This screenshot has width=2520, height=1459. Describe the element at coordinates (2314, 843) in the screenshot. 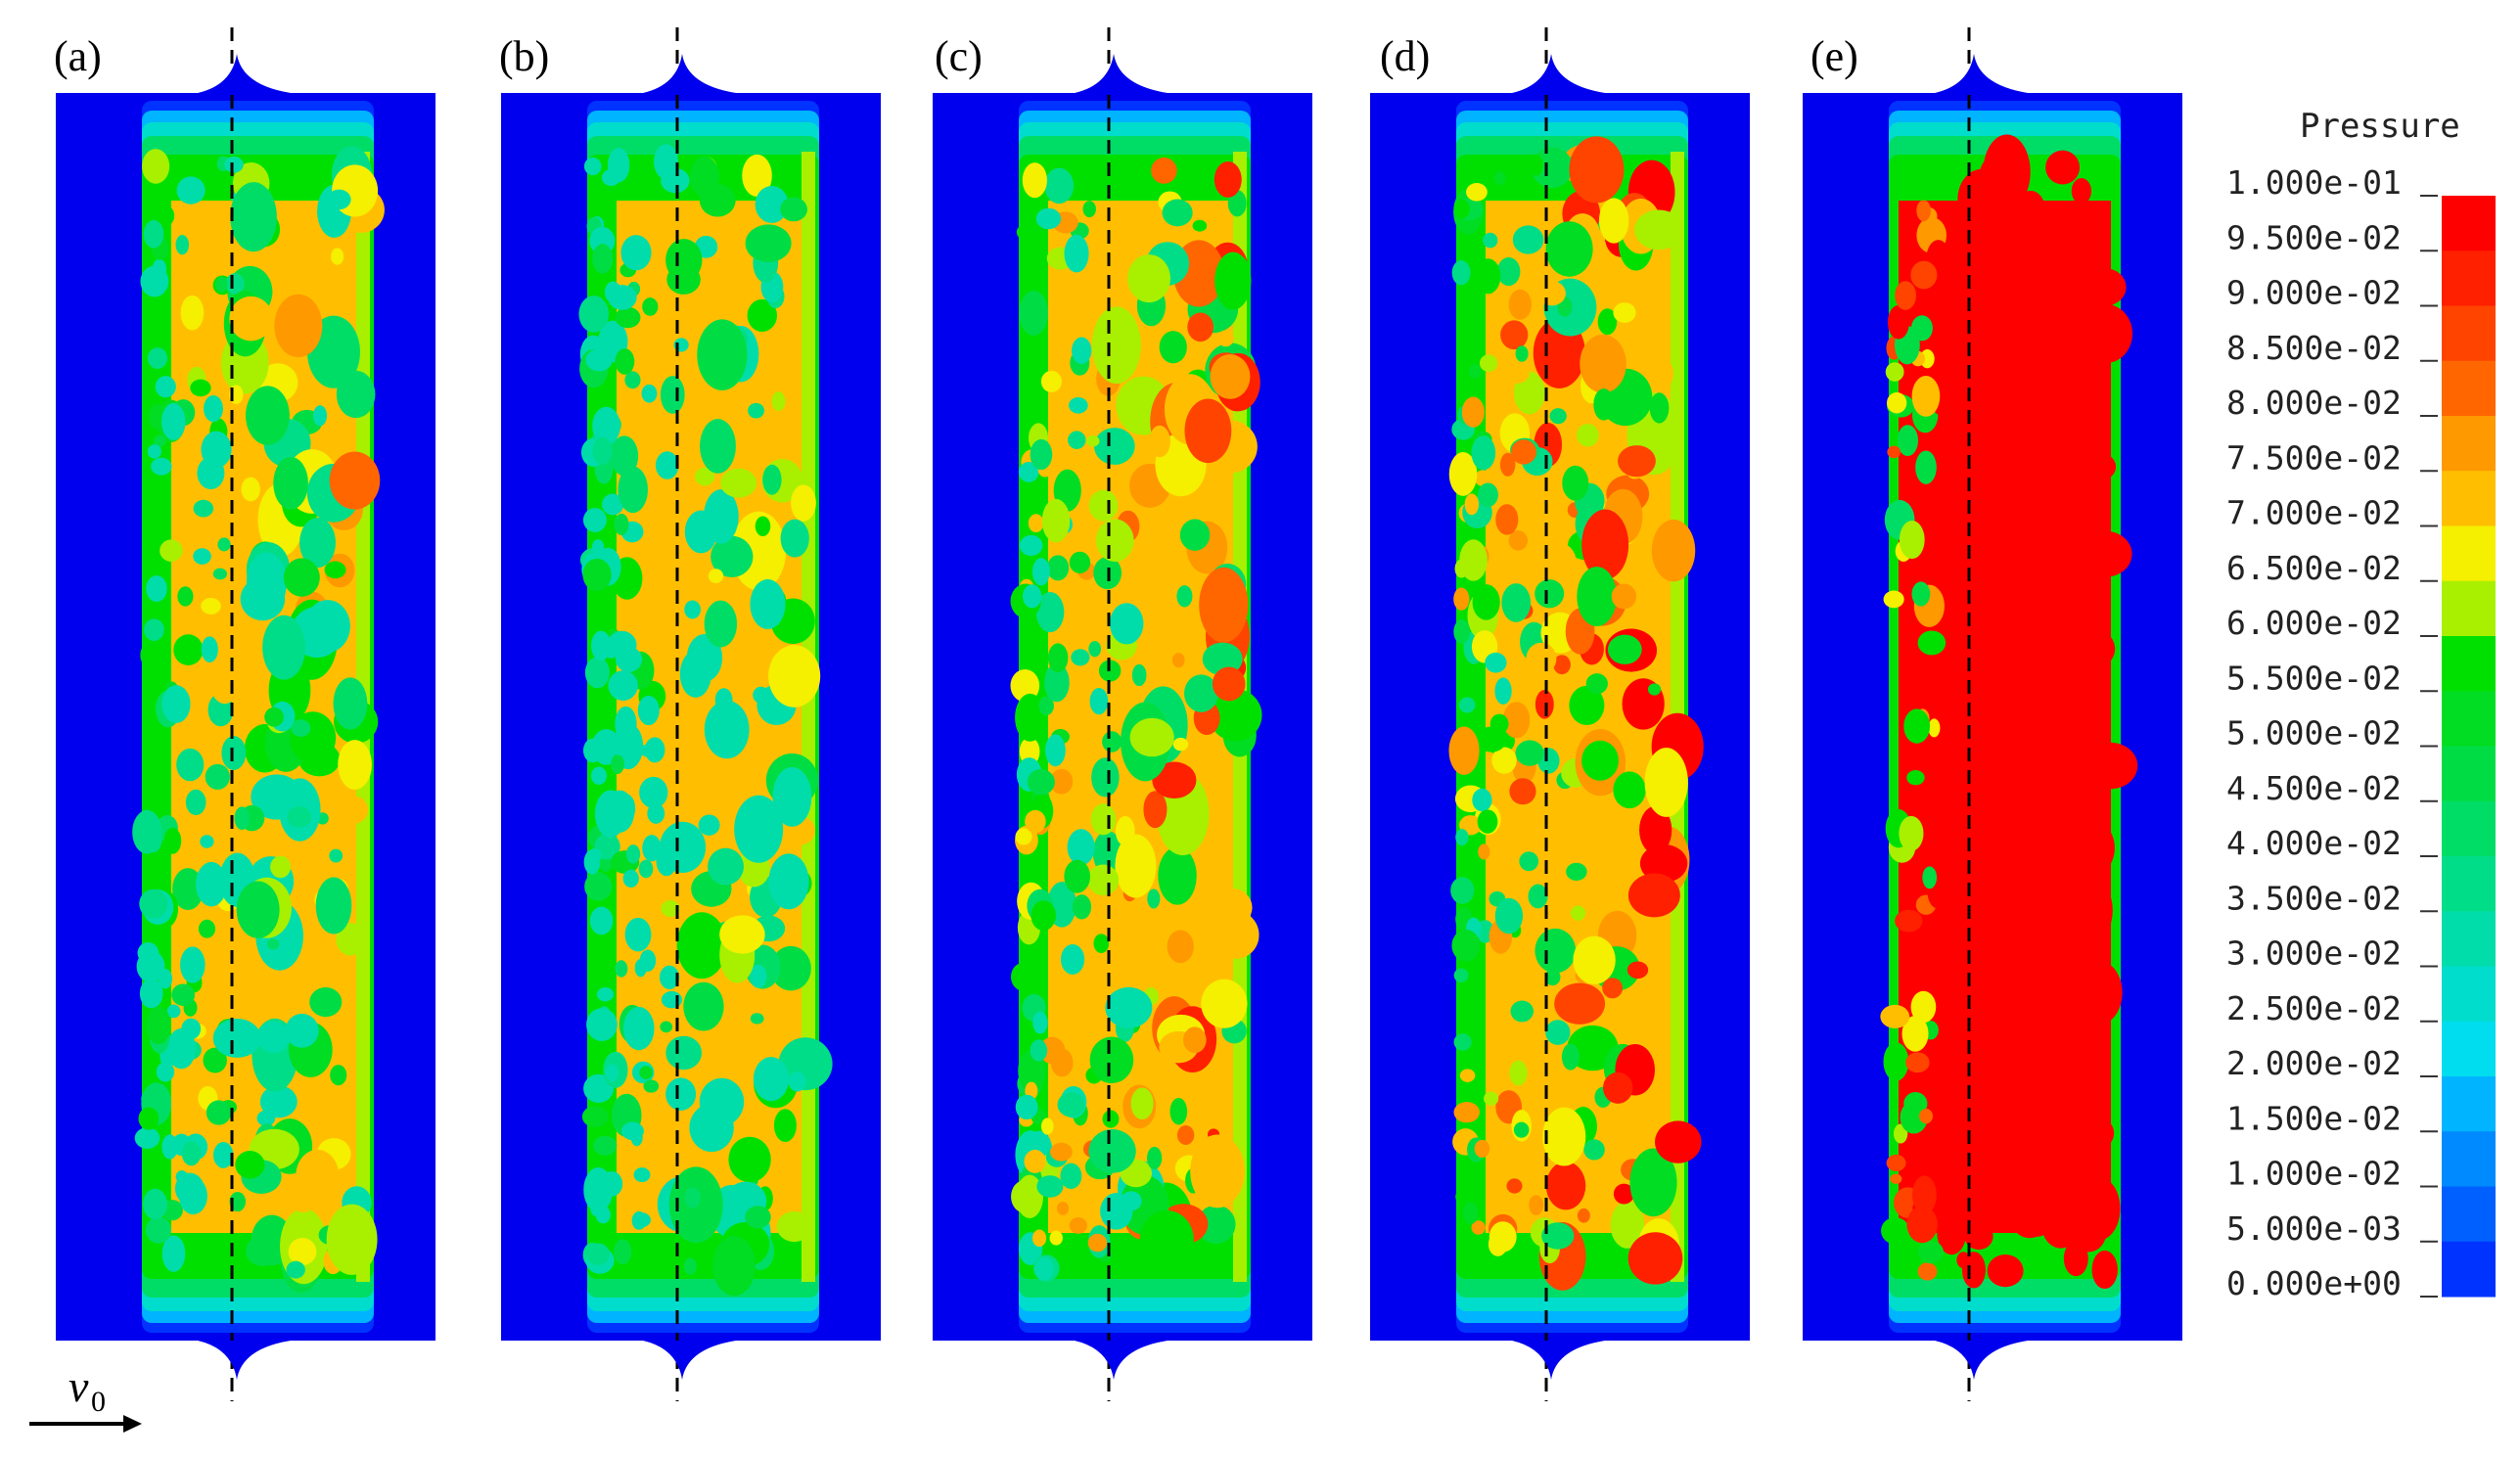

I see `legend-label: 4.000e-02` at that location.